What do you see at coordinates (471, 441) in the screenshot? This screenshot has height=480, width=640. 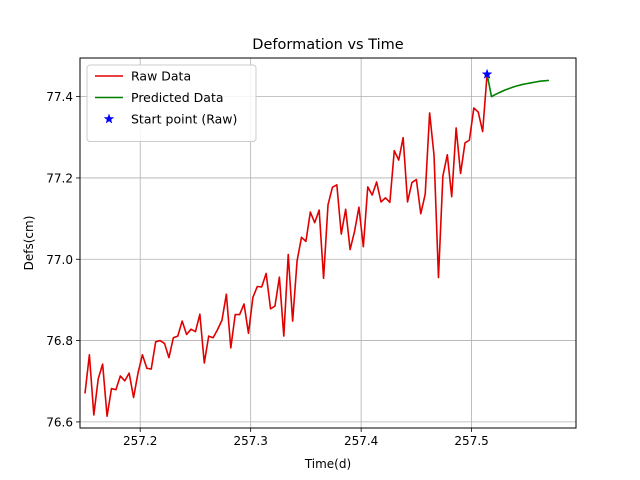 I see `x-tick-label: 257.5` at bounding box center [471, 441].